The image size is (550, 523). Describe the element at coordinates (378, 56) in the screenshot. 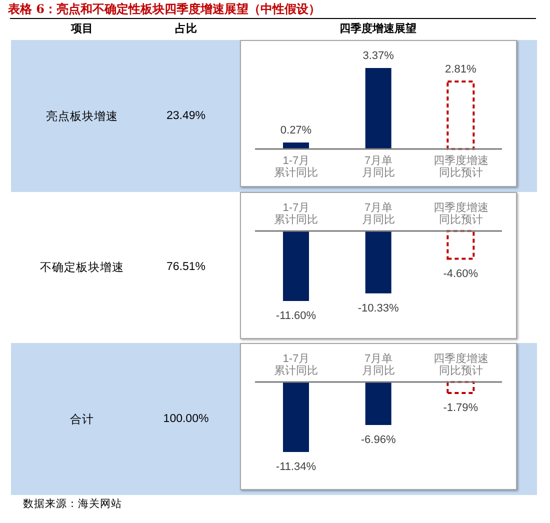

I see `data-label: 3.37%` at that location.